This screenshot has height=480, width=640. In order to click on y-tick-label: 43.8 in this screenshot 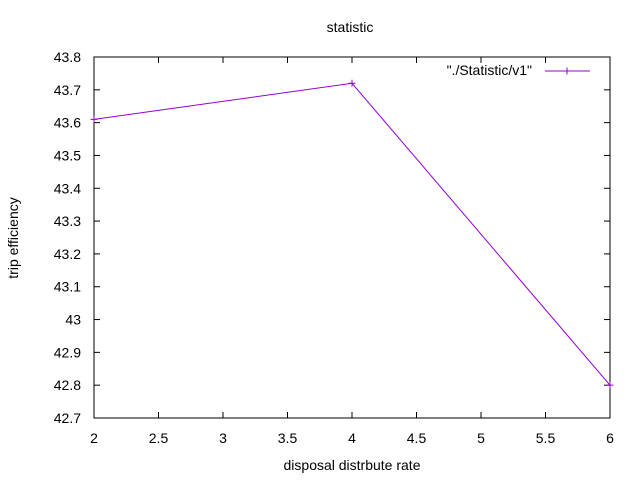, I will do `click(67, 57)`.